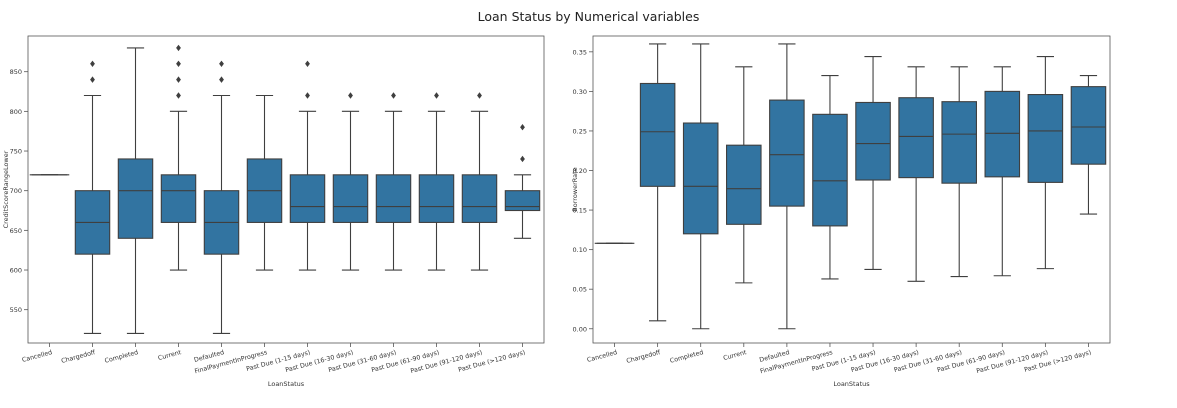 Image resolution: width=1177 pixels, height=408 pixels. I want to click on y-tick-label: 700, so click(16, 191).